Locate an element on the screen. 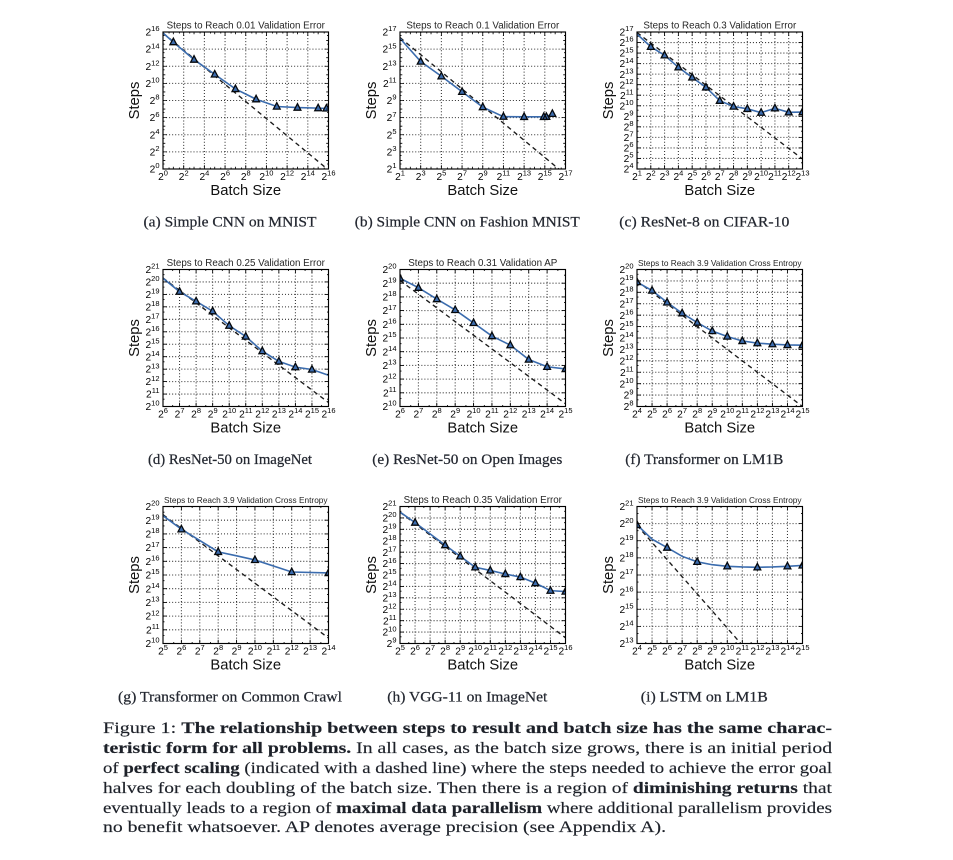 The image size is (953, 860). svg-text:Steps to Reach 0.01 Validation: Steps to Reach 0.01 Validation Error is located at coordinates (246, 26).